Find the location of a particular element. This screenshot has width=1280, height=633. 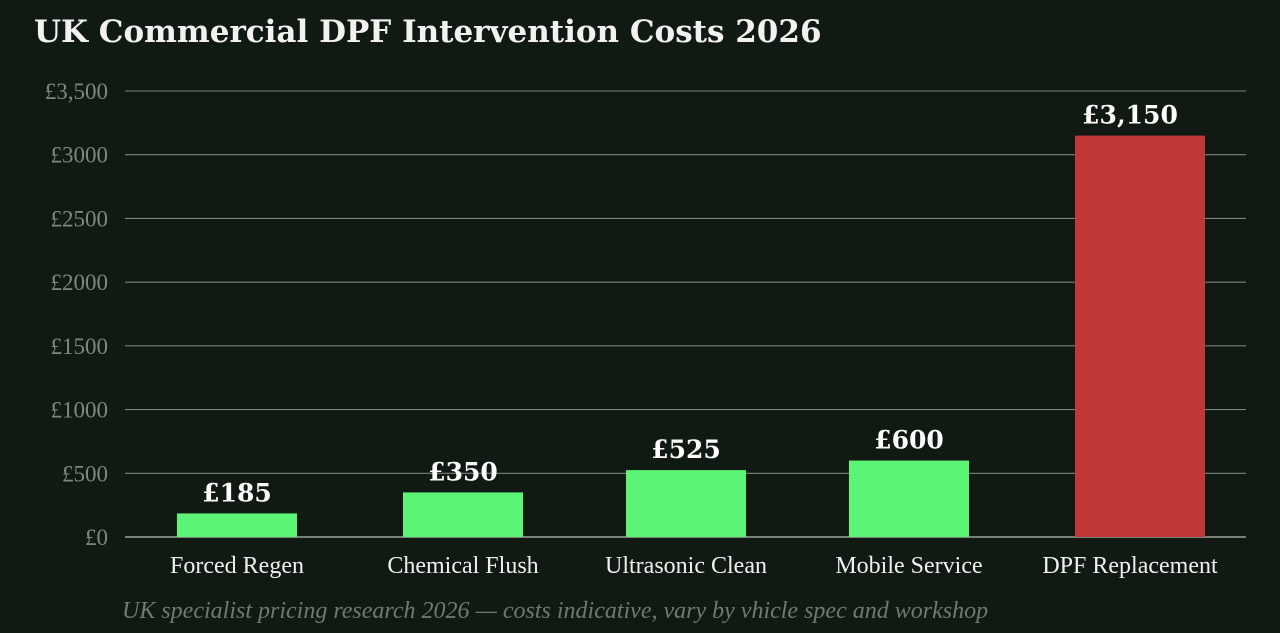

y-axis-ticks: £0 £500 £1000 £1500 £2000 £2500 £3000 £3,500 is located at coordinates (76, 314).